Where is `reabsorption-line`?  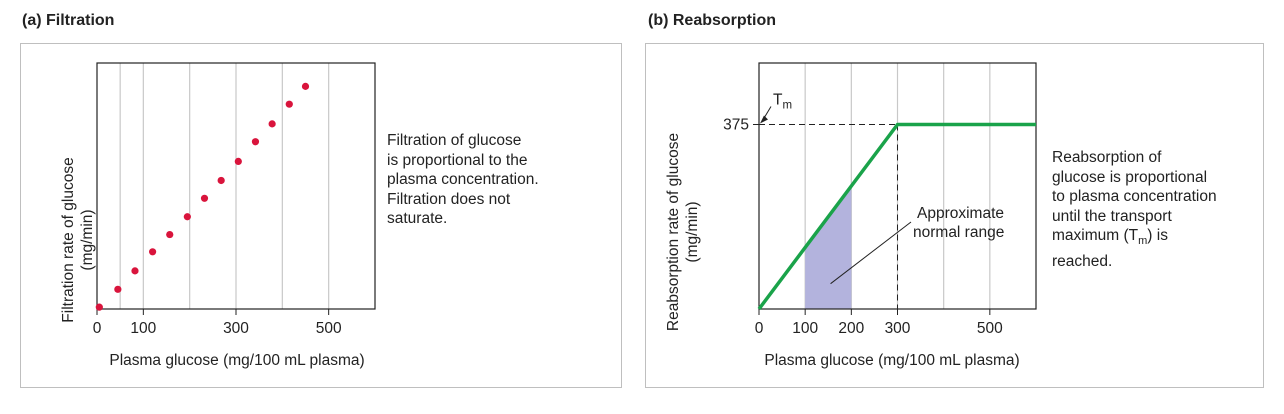
reabsorption-line is located at coordinates (896, 216).